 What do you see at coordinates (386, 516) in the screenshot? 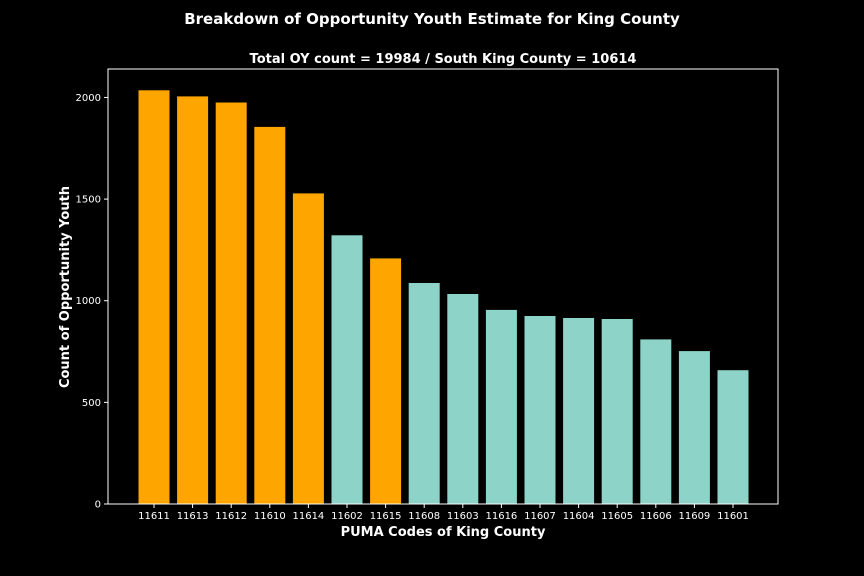
I see `x-tick-label: 11615` at bounding box center [386, 516].